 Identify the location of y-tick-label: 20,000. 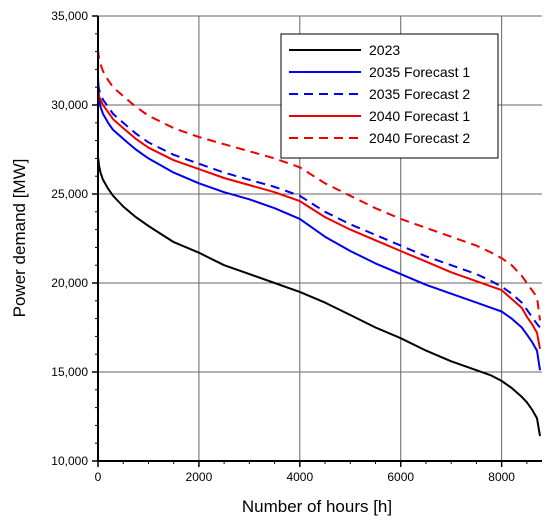
(69, 283).